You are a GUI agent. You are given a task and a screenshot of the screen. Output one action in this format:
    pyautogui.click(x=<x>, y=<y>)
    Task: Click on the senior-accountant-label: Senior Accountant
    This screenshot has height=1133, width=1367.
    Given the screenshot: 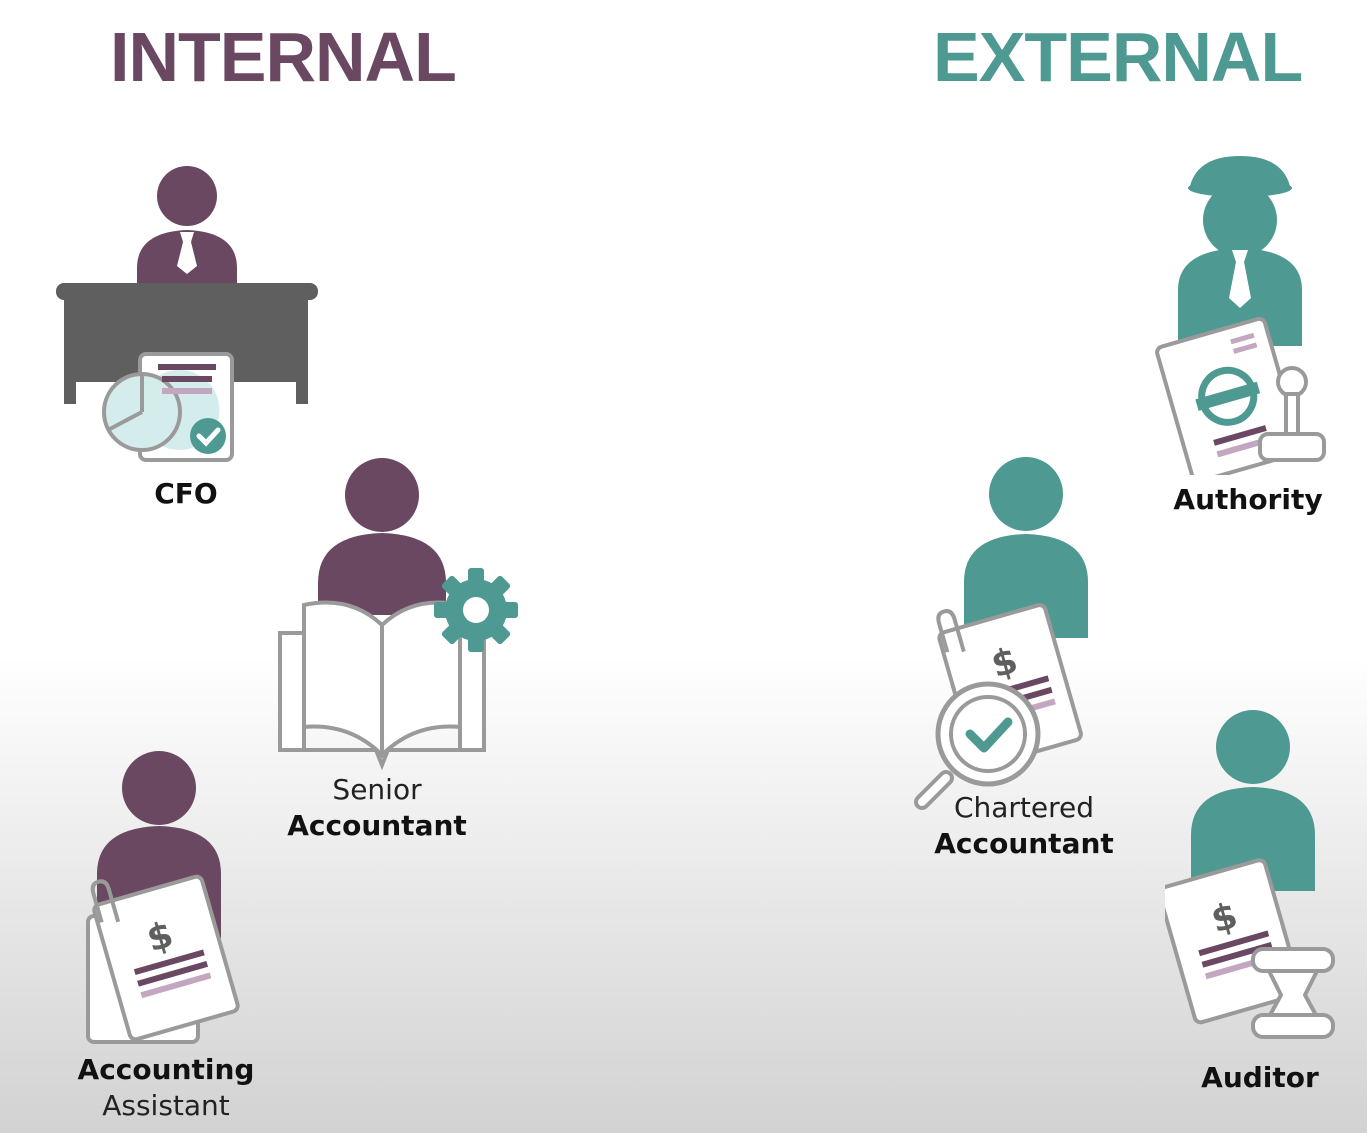 What is the action you would take?
    pyautogui.click(x=377, y=808)
    